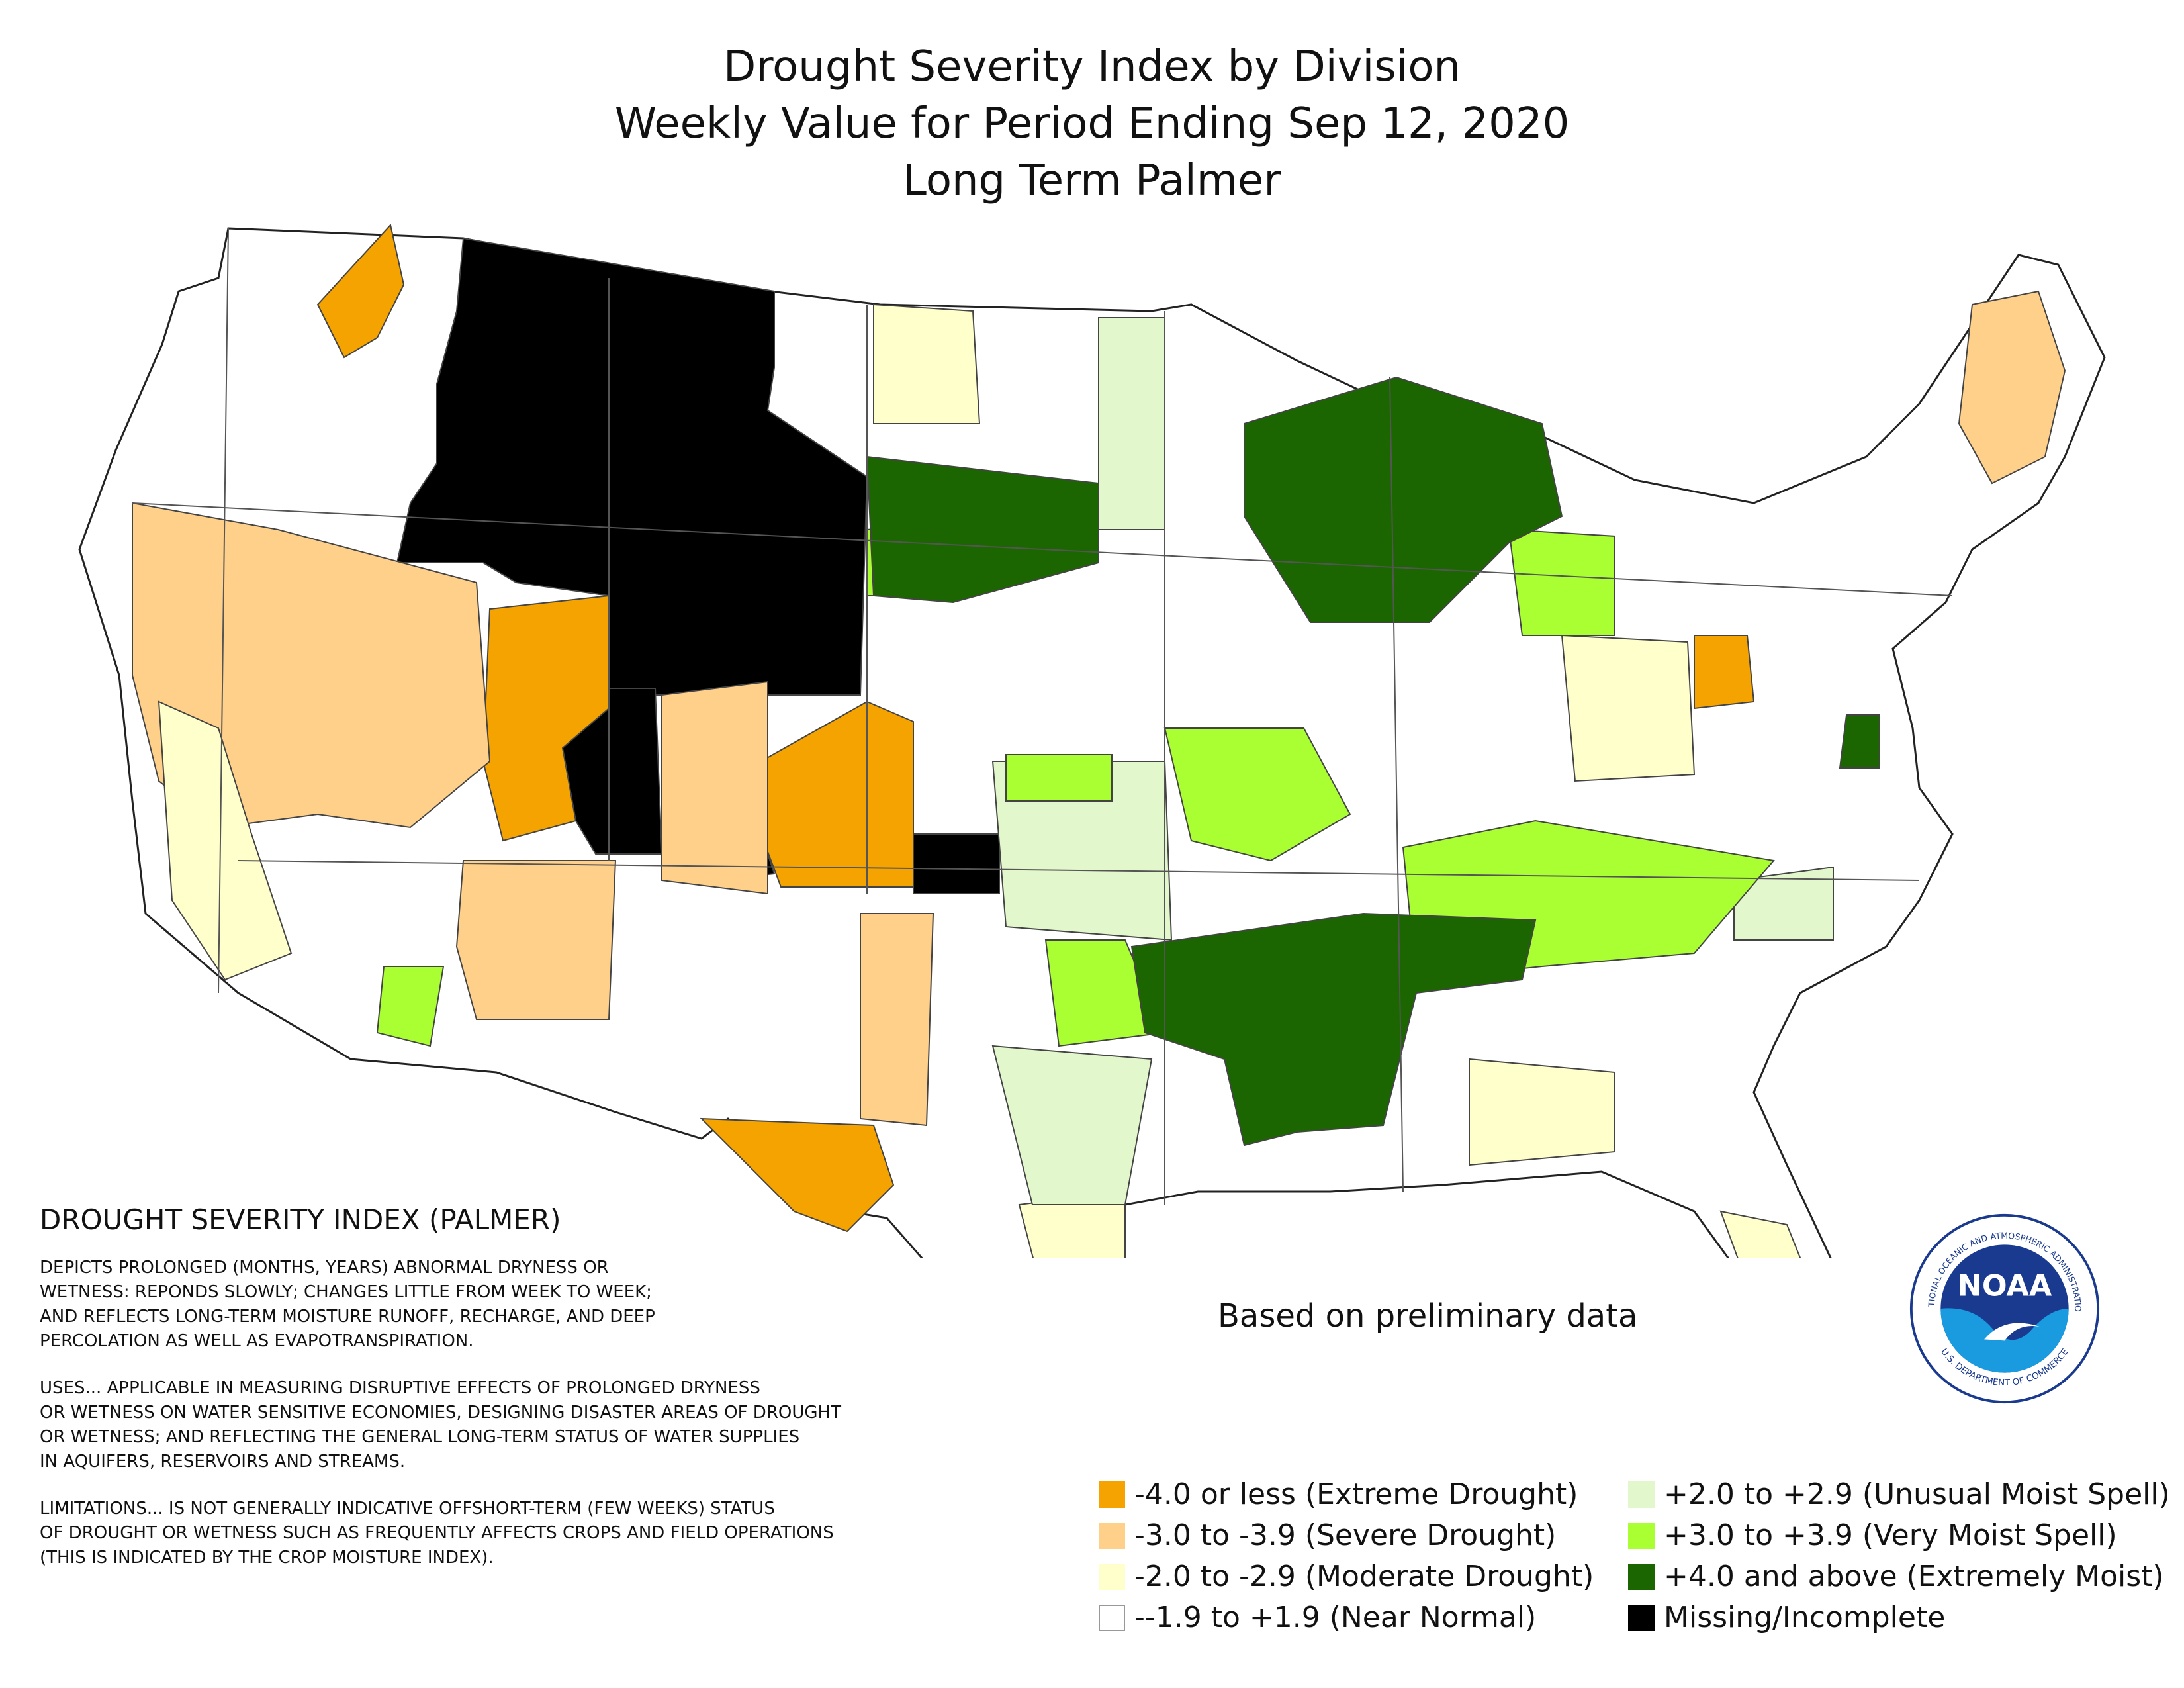  What do you see at coordinates (897, 1020) in the screenshot?
I see `region-severe-drought-new-mexico-east` at bounding box center [897, 1020].